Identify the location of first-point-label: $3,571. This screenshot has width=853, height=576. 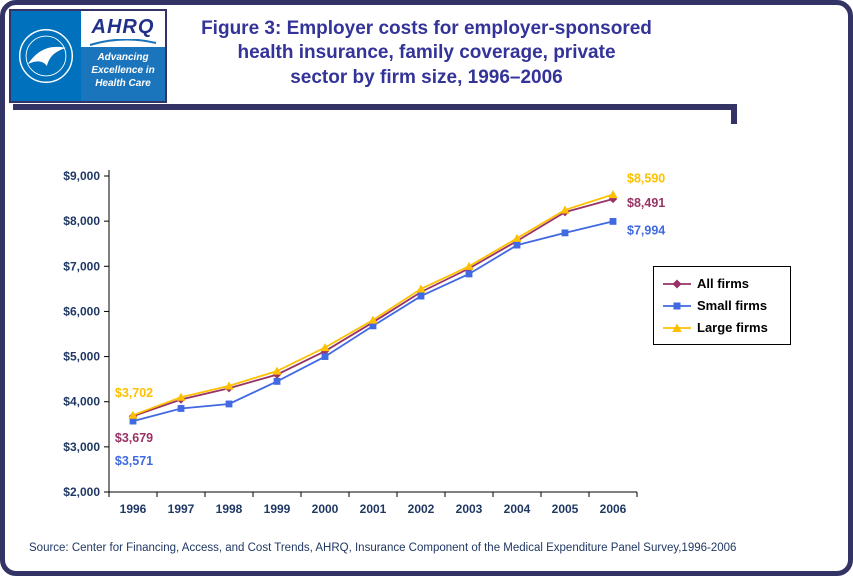
(134, 461).